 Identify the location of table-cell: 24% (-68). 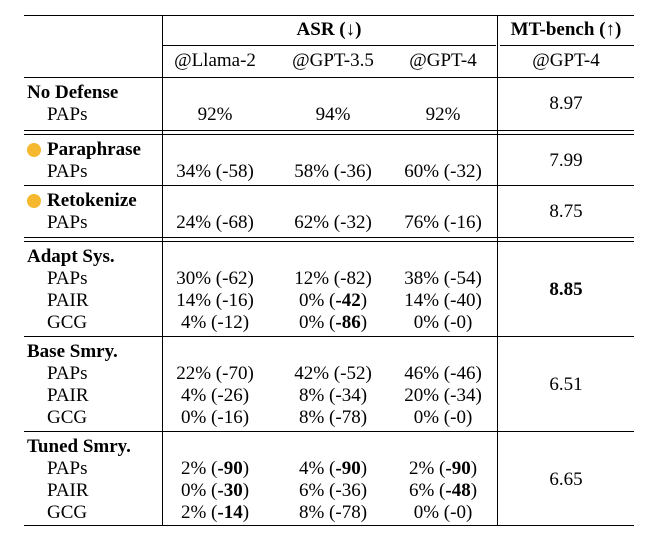
(215, 223).